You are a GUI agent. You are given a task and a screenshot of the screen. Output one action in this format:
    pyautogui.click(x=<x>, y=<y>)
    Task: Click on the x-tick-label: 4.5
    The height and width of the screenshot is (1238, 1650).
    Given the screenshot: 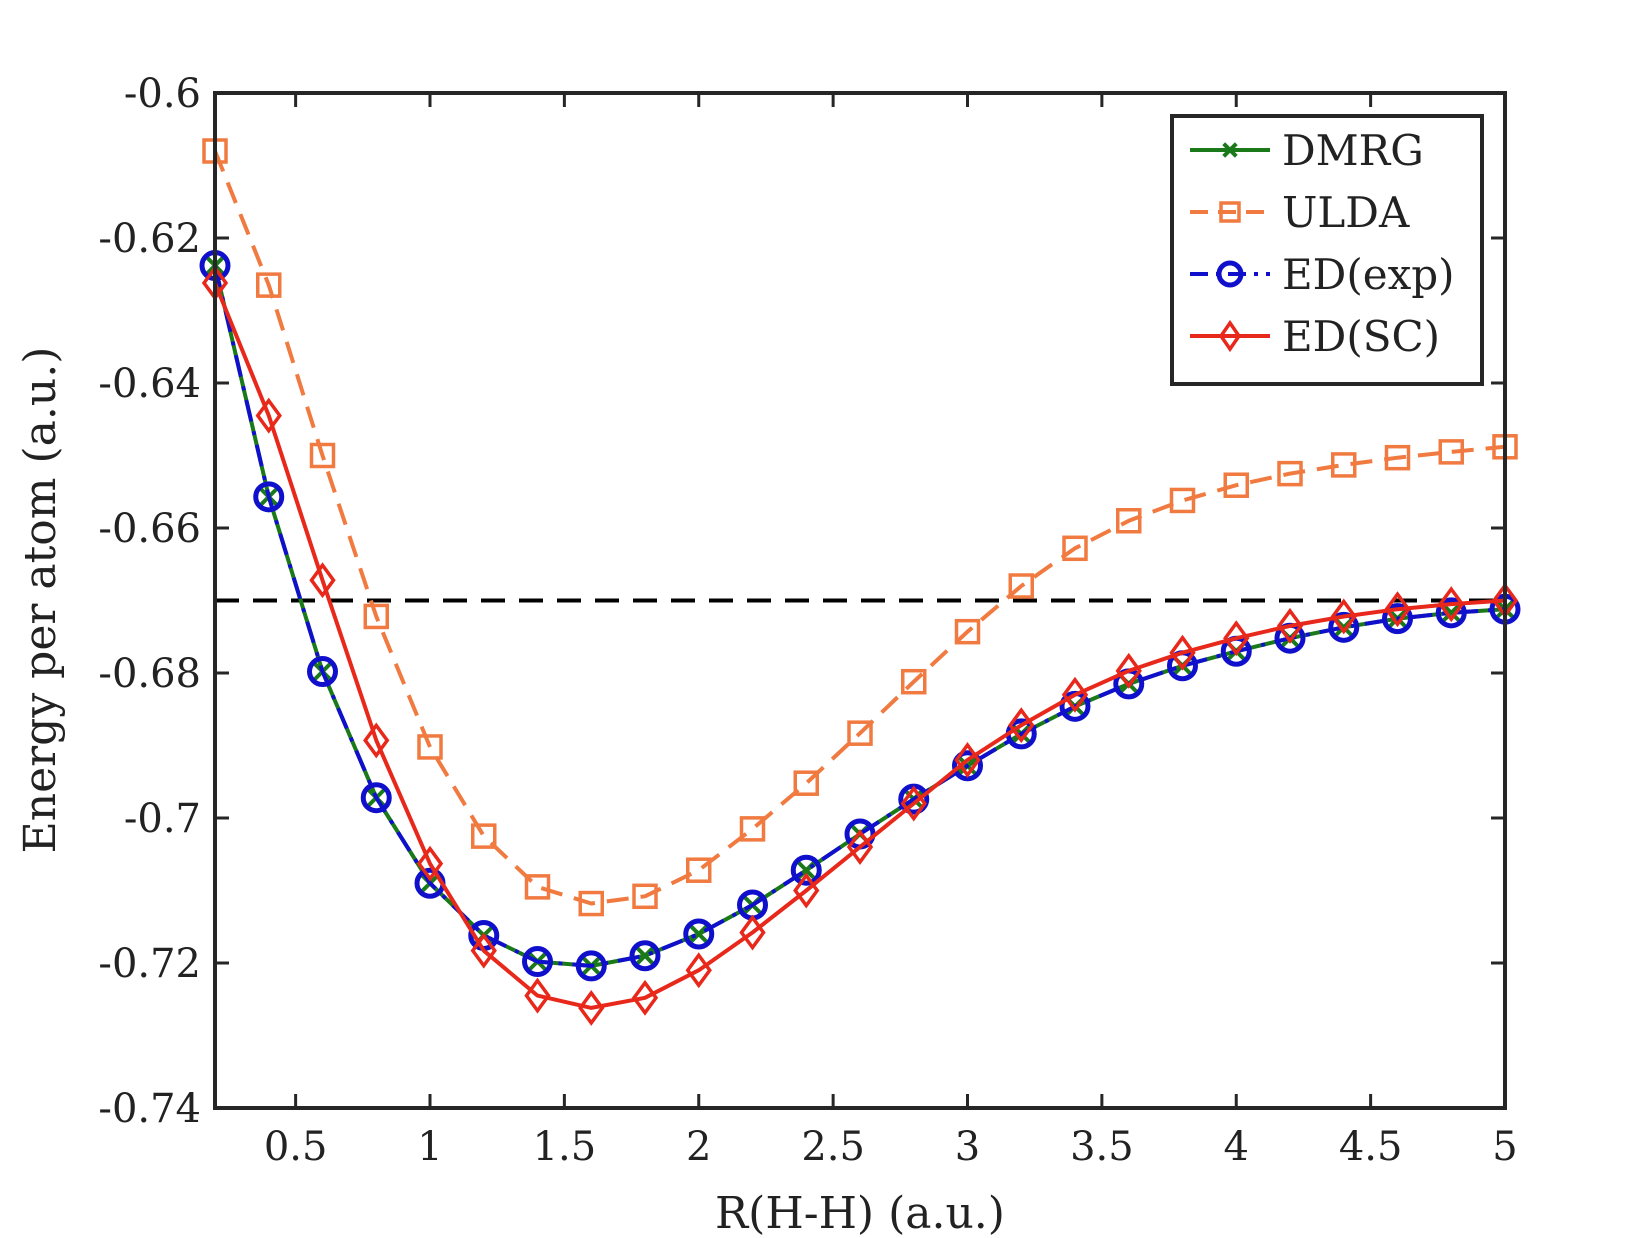 What is the action you would take?
    pyautogui.click(x=1371, y=1147)
    